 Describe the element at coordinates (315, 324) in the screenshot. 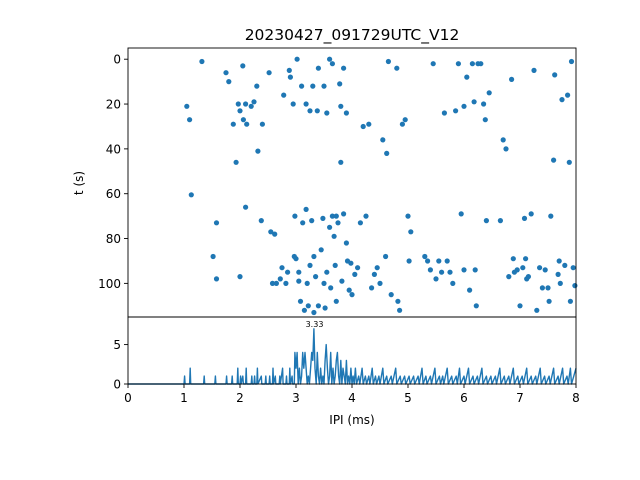

I see `histogram-peak-label: 3.33` at that location.